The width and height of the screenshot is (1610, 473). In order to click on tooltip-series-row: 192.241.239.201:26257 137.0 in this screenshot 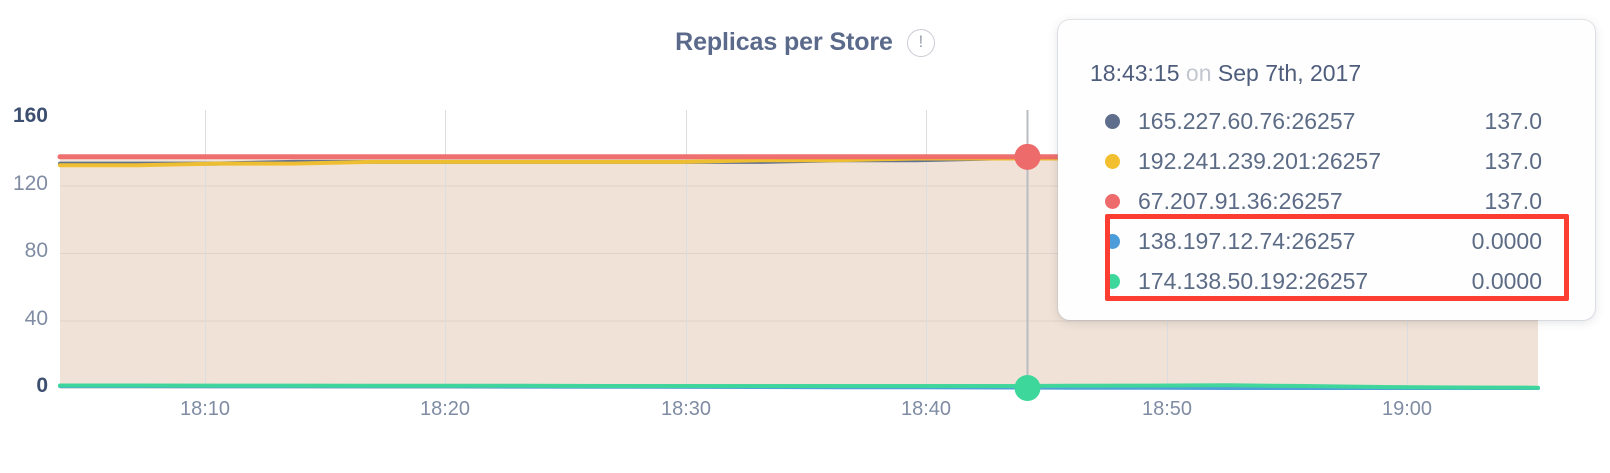, I will do `click(1326, 161)`.